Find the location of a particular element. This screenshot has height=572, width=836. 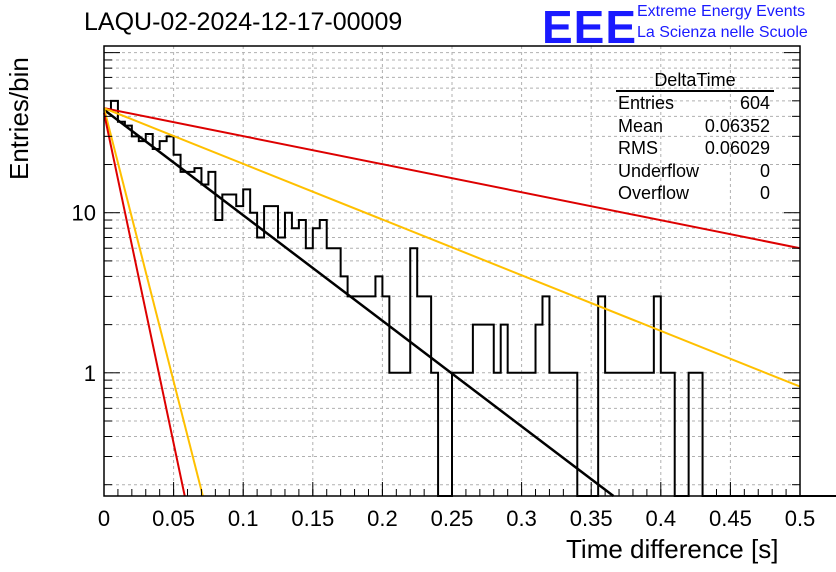

eee-logo: EEE is located at coordinates (590, 27).